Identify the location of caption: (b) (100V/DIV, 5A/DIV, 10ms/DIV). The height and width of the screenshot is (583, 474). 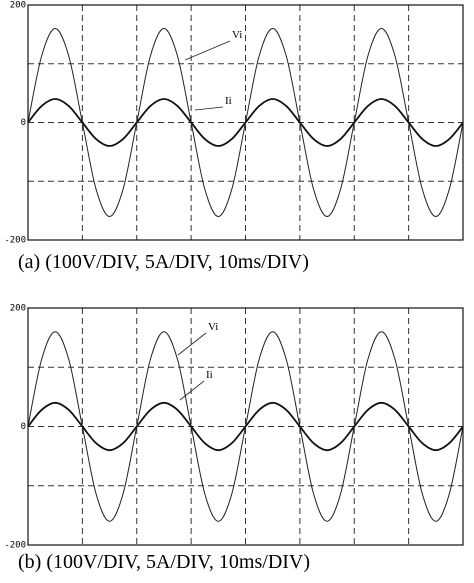
(164, 562).